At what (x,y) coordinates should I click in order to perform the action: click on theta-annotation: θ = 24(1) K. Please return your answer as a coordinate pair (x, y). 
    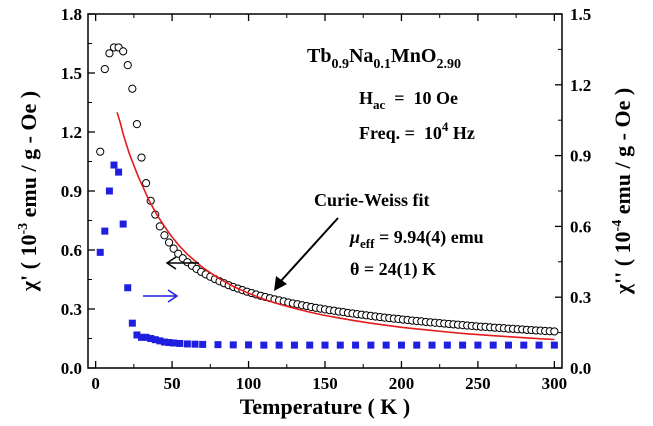
    Looking at the image, I should click on (393, 269).